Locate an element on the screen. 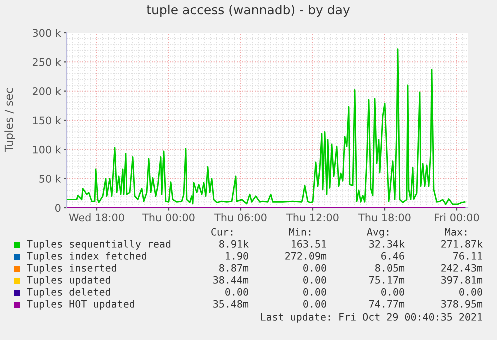 The width and height of the screenshot is (497, 340). y-tick-label: 100 k is located at coordinates (47, 150).